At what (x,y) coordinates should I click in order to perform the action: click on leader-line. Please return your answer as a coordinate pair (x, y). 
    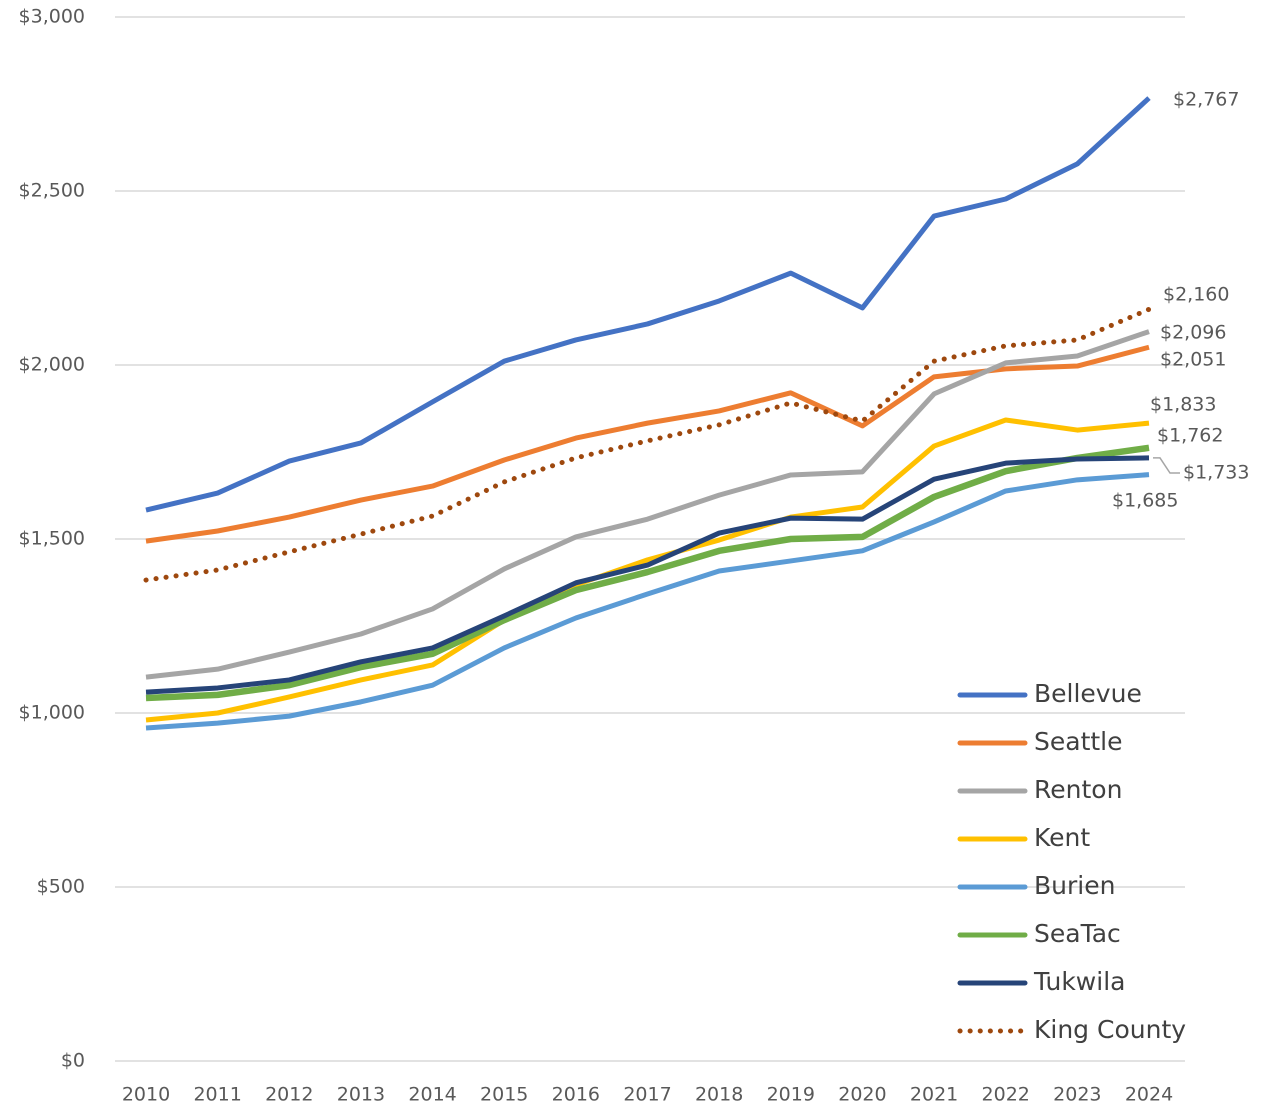
    Looking at the image, I should click on (1166, 465).